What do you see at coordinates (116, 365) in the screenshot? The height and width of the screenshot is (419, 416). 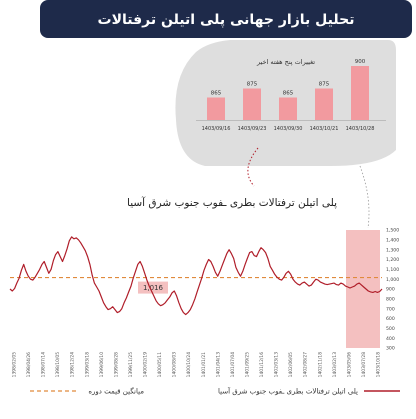 I see `x-tick-label: 1399/08/28` at bounding box center [116, 365].